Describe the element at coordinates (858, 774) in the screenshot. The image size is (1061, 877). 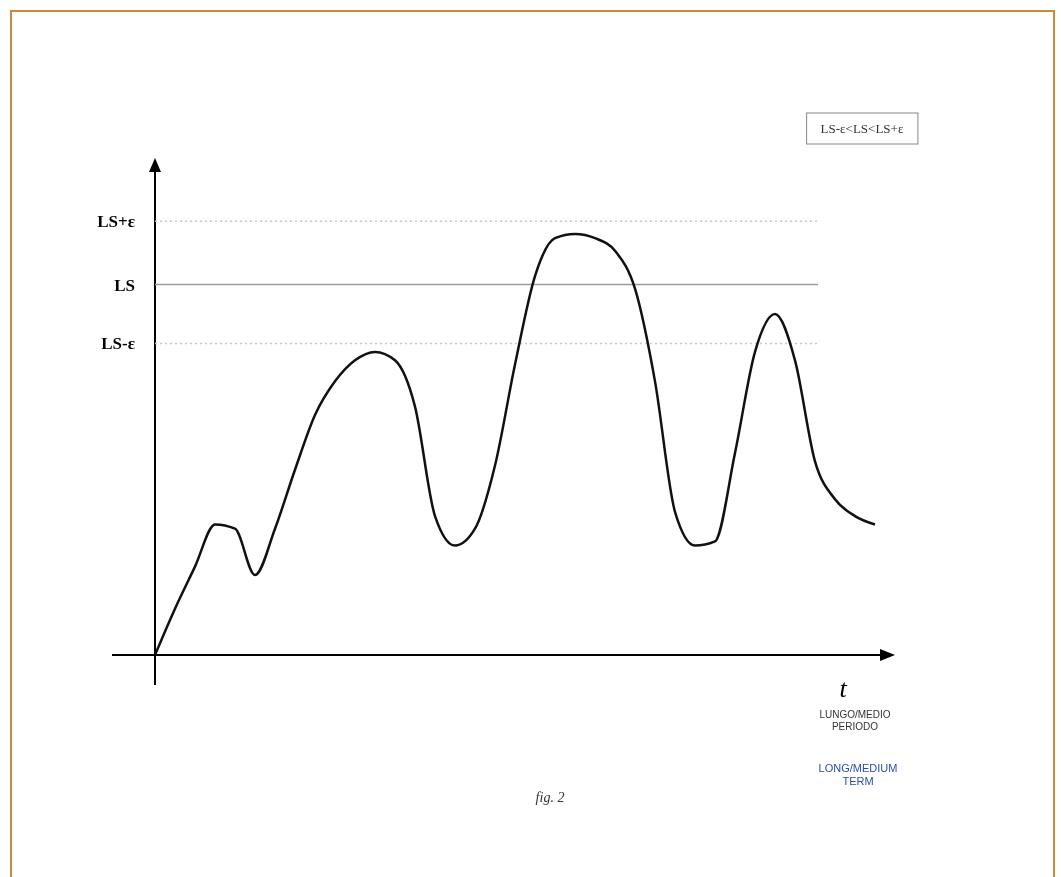
I see `text: LONG/MEDIUM TERM` at that location.